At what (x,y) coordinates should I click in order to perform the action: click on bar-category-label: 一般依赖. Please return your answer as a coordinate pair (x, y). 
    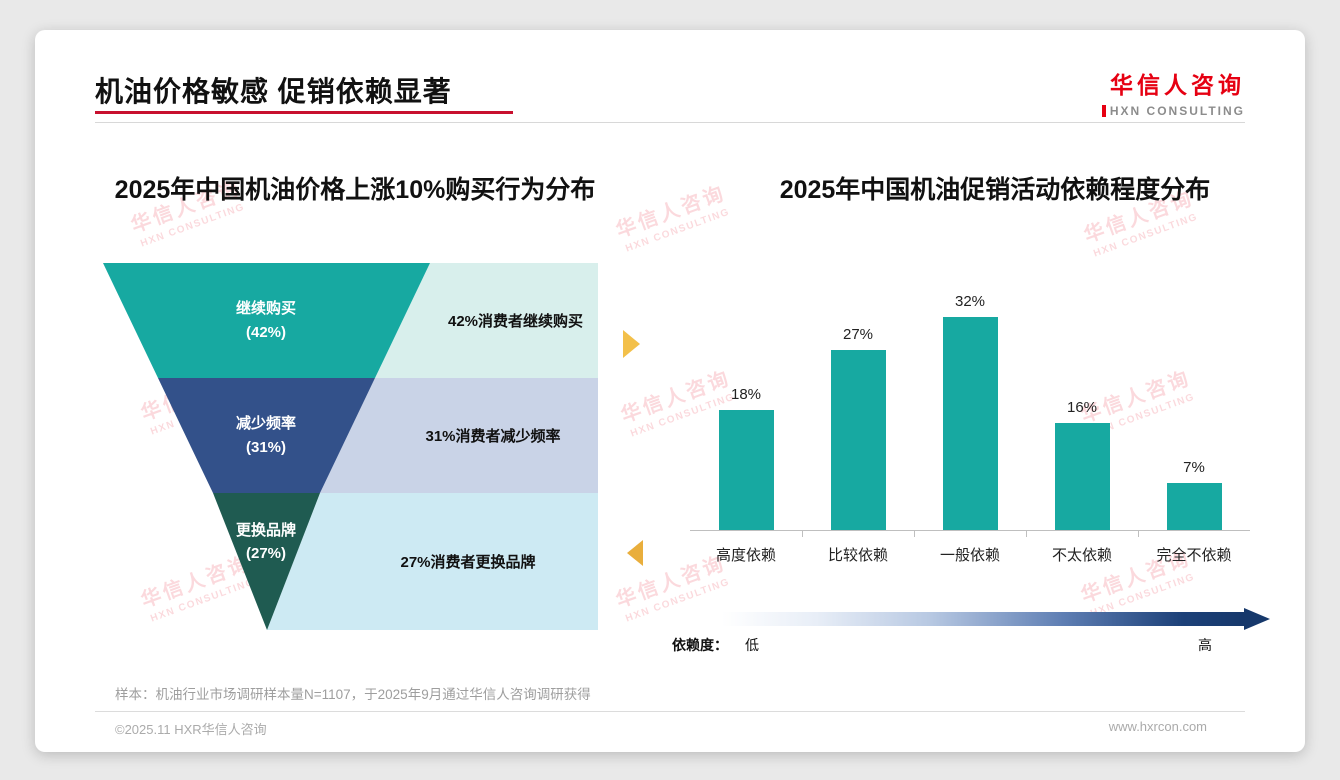
    Looking at the image, I should click on (969, 555).